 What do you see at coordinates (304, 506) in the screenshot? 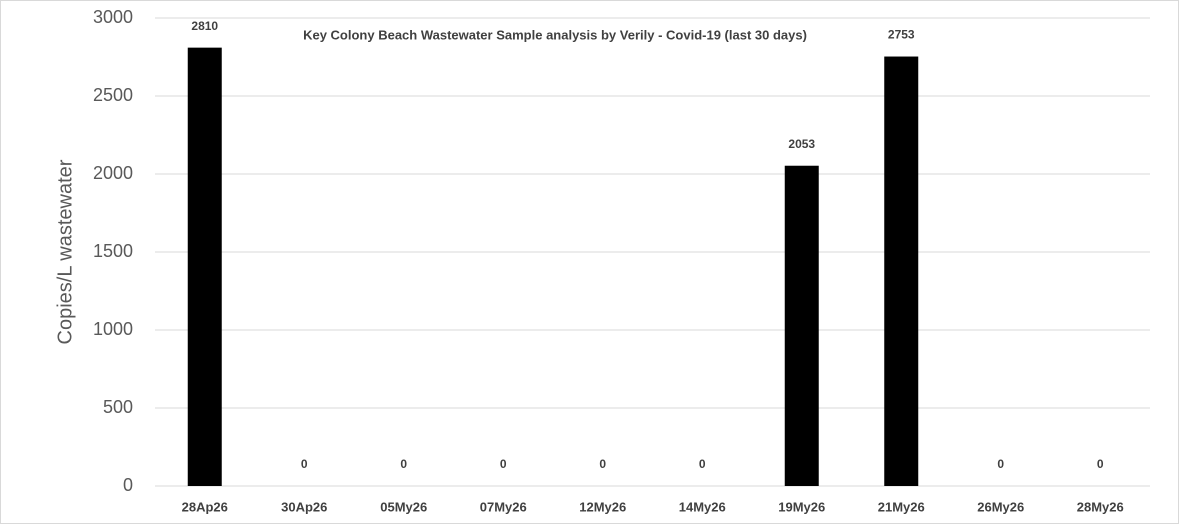
I see `x-tick-label: 30Ap26` at bounding box center [304, 506].